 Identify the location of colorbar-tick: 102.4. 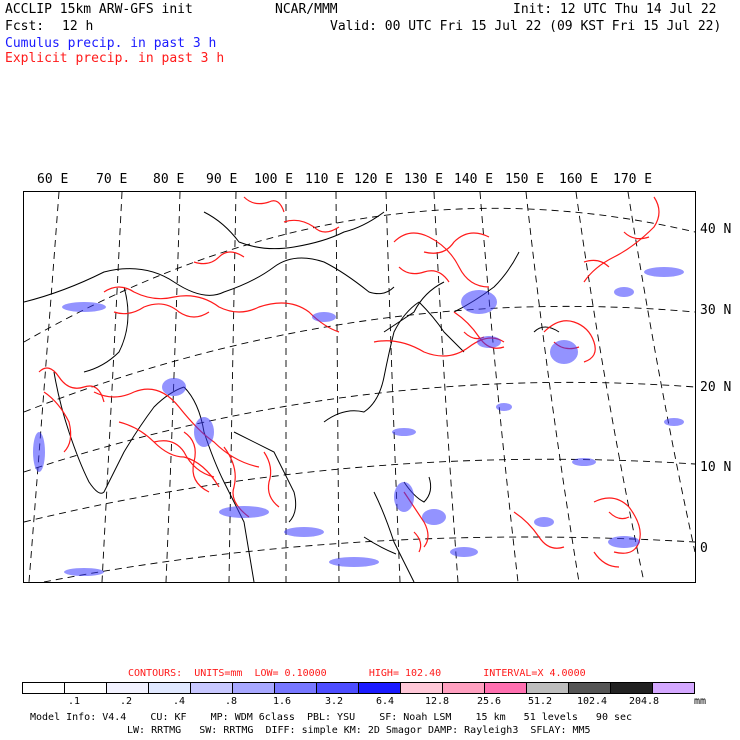
(592, 701).